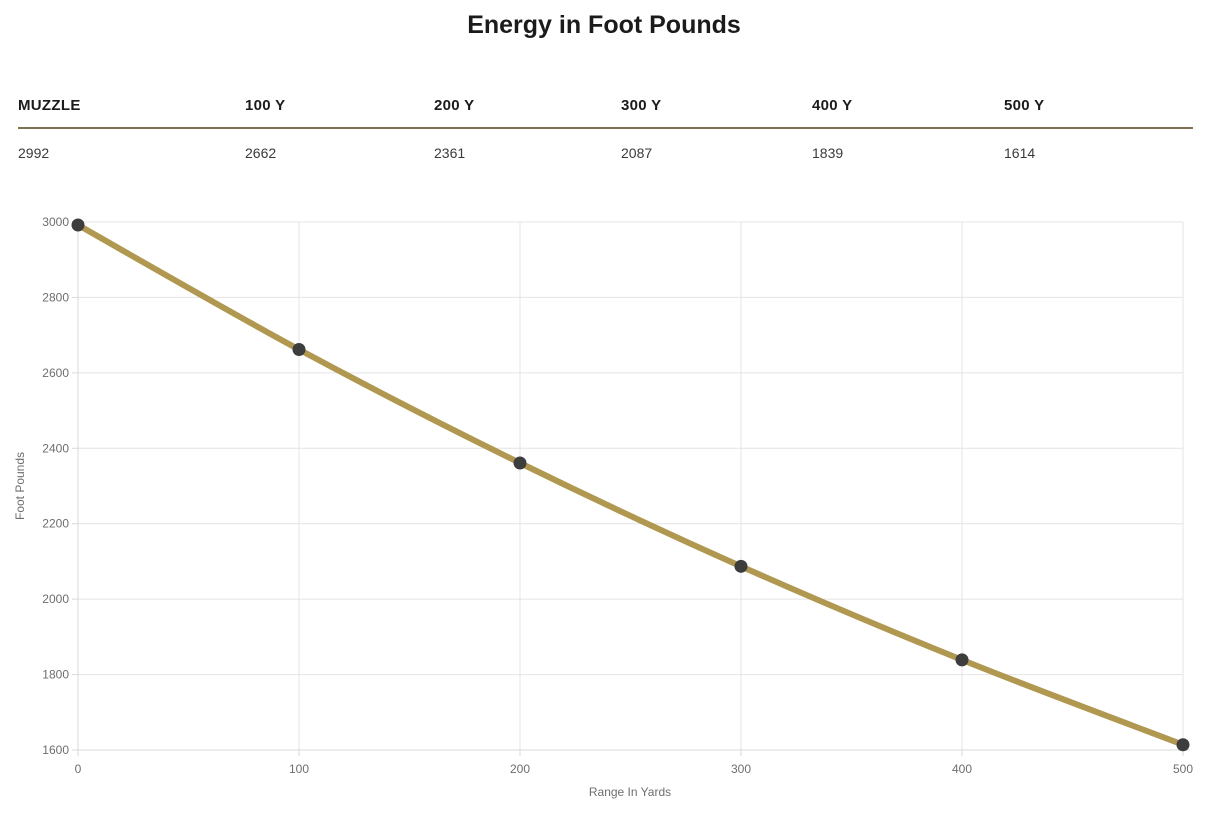 The height and width of the screenshot is (820, 1208). What do you see at coordinates (1183, 769) in the screenshot?
I see `x-tick-label: 500` at bounding box center [1183, 769].